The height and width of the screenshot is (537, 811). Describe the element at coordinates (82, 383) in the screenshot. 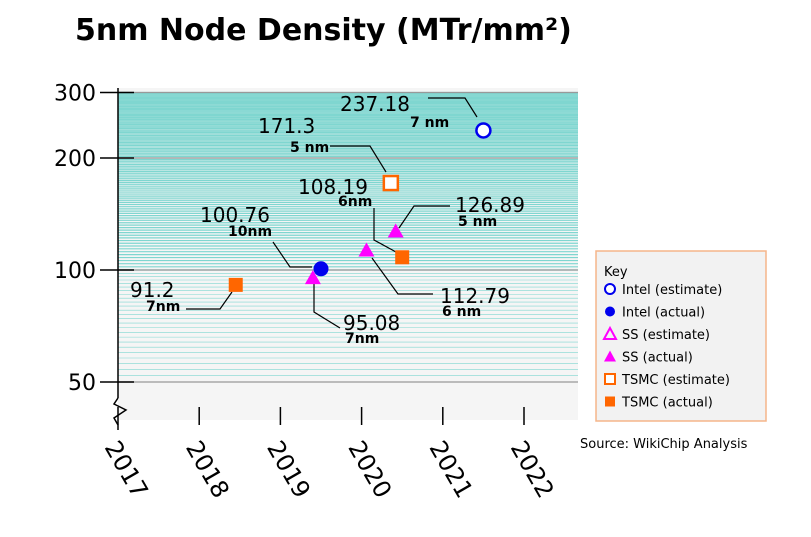

I see `y-tick-label: 50` at that location.